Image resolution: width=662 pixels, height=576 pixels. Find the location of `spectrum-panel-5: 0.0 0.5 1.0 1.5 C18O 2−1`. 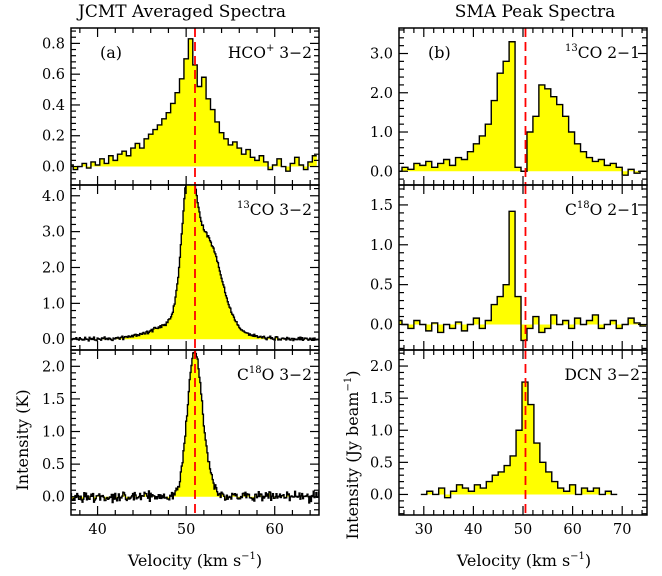

spectrum-panel-5: 0.0 0.5 1.0 1.5 C18O 2−1 is located at coordinates (509, 267).